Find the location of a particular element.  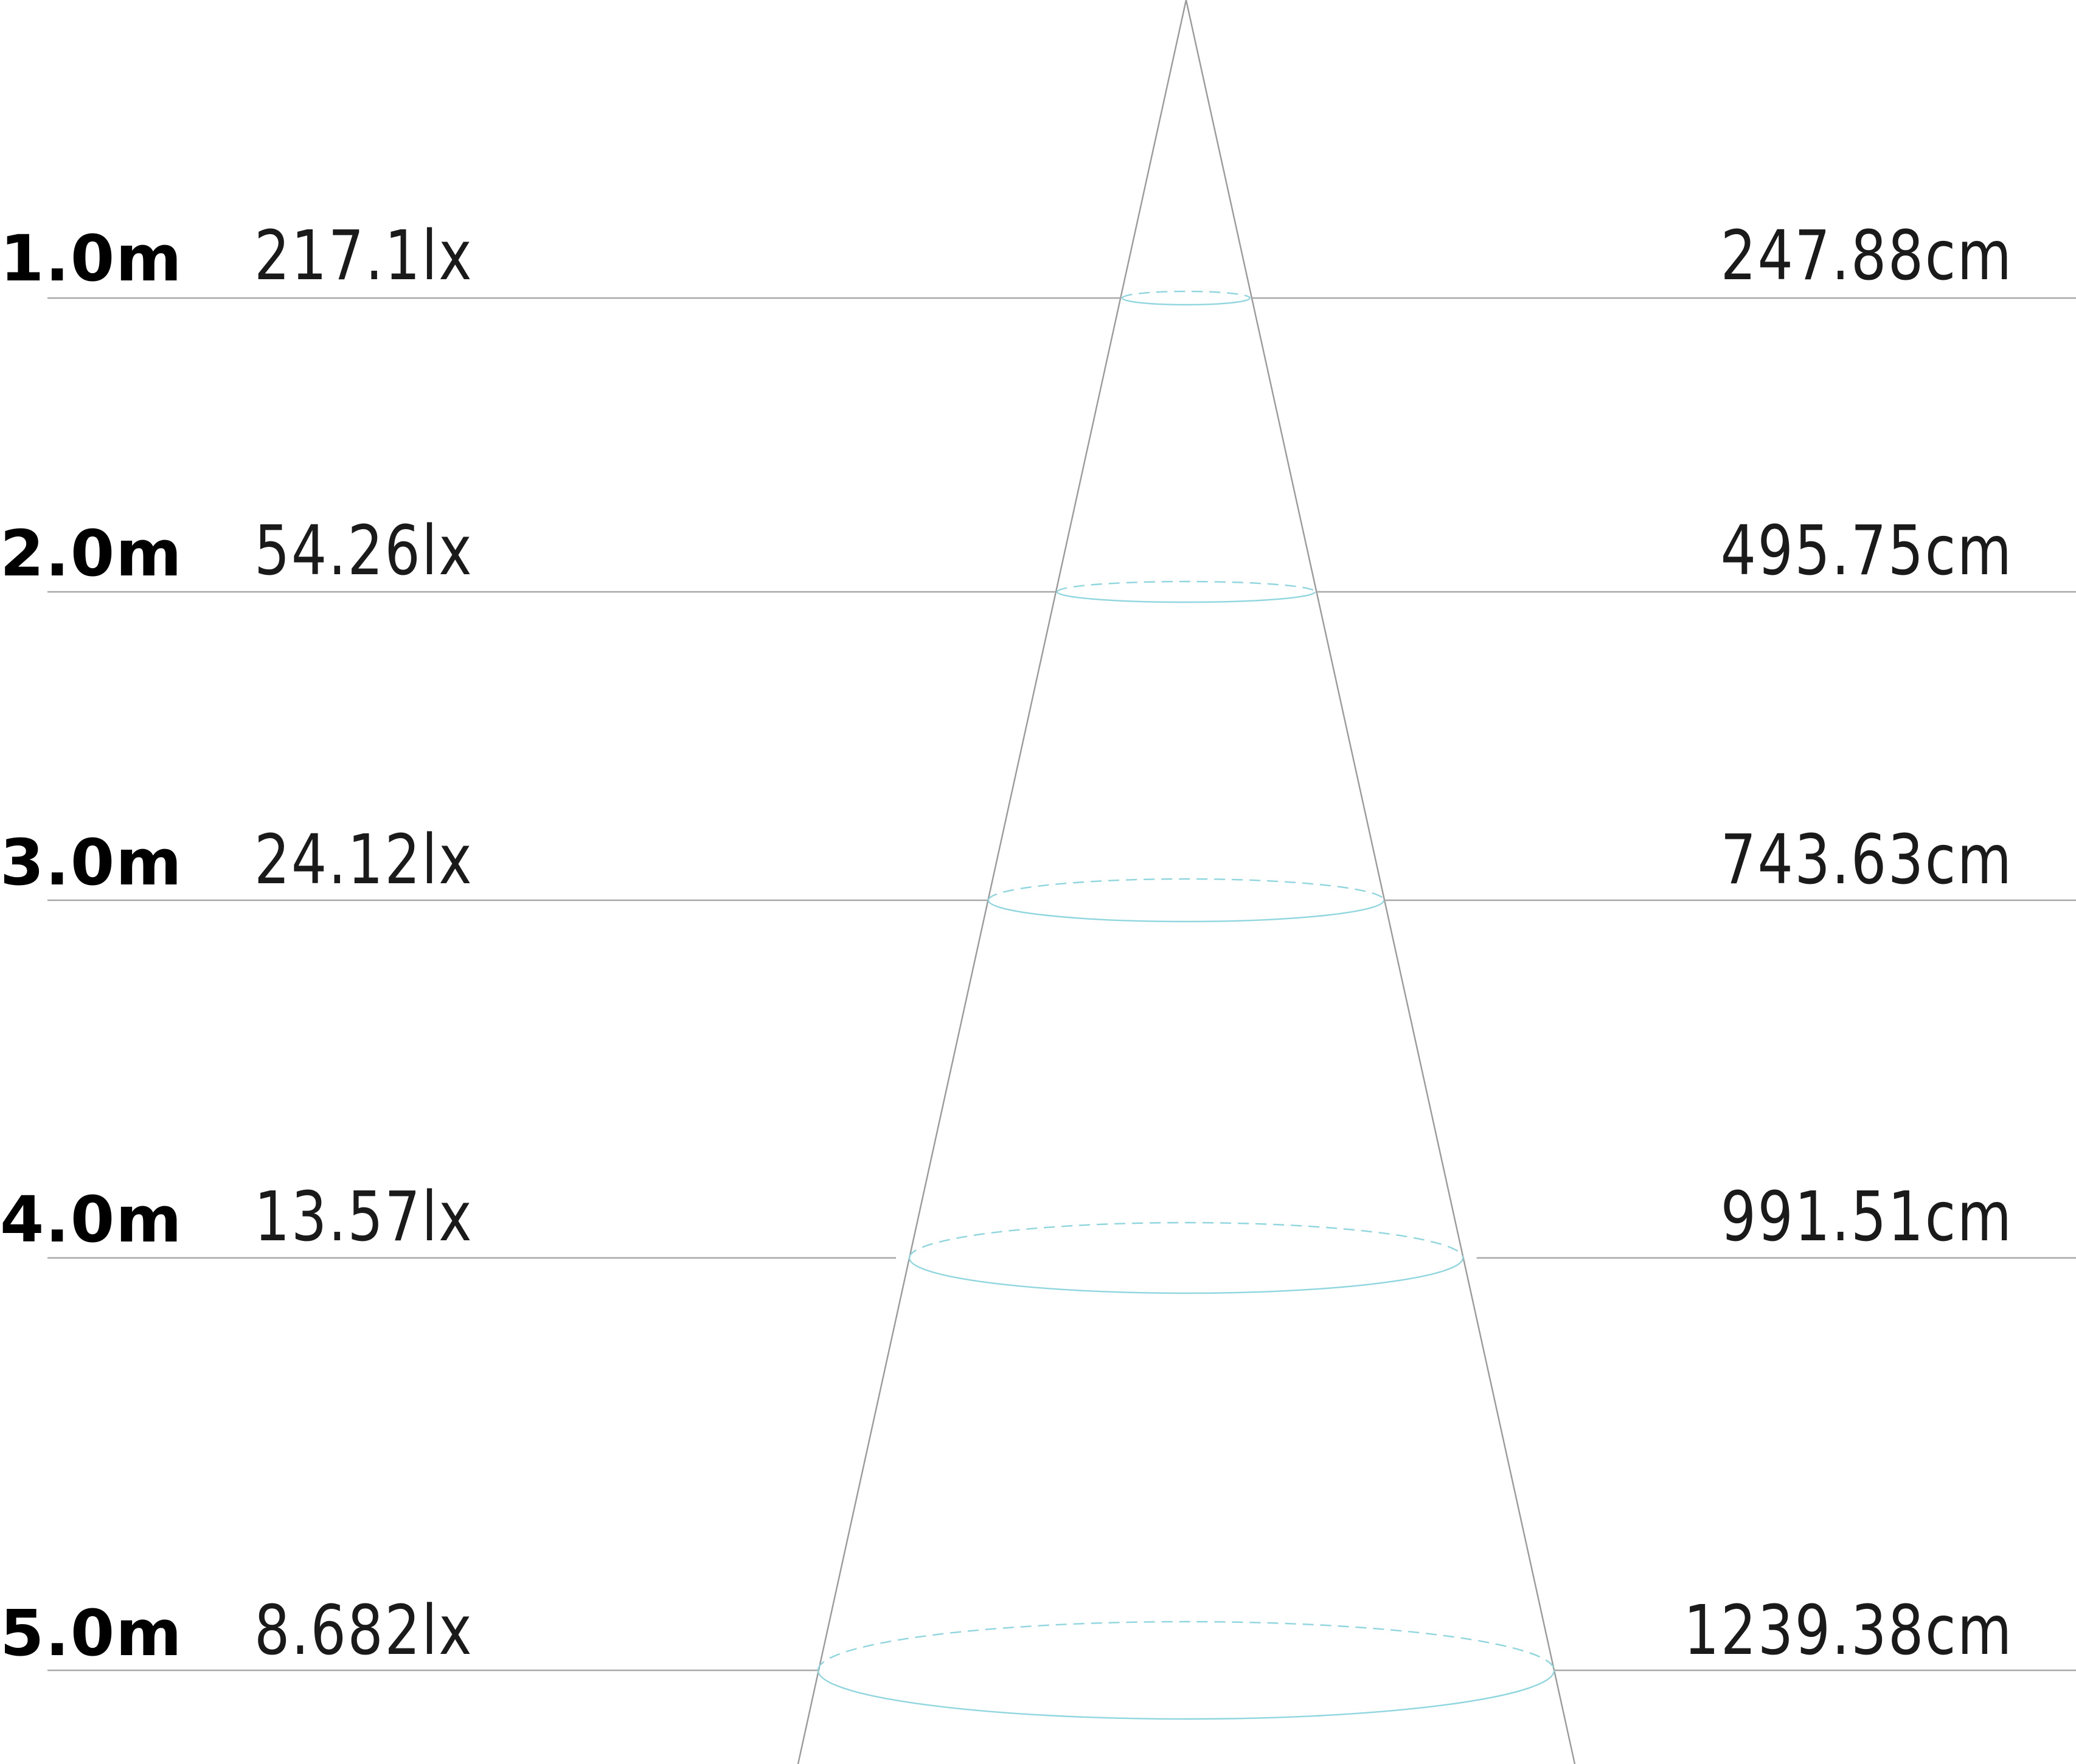

illuminance-label-2m: 54.26lx is located at coordinates (364, 551).